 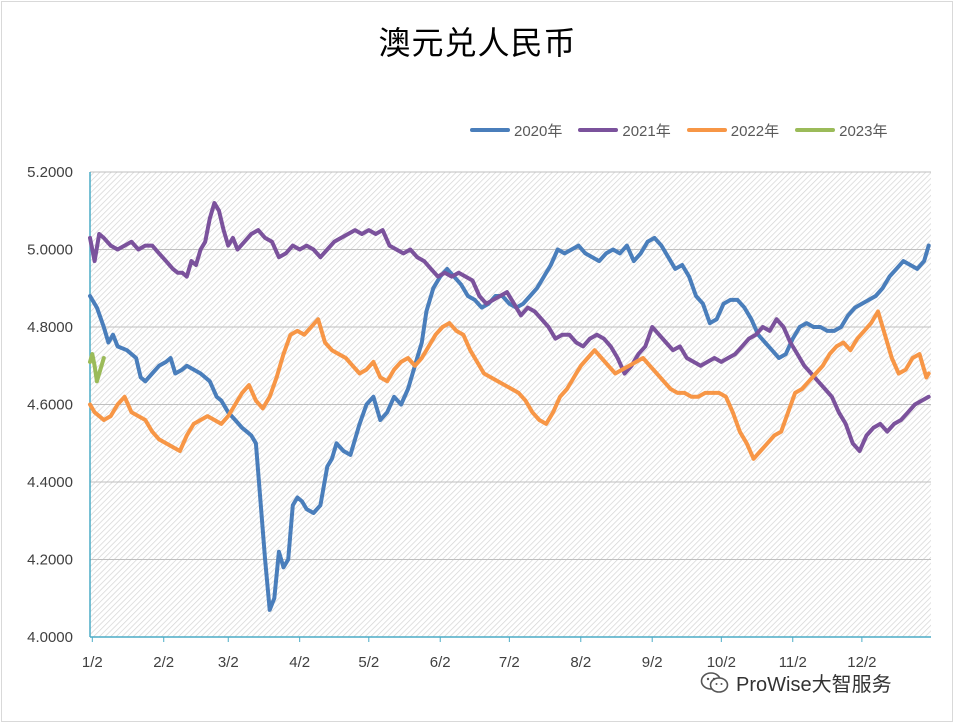 I want to click on watermark-text: ProWise大智服务, so click(x=814, y=685).